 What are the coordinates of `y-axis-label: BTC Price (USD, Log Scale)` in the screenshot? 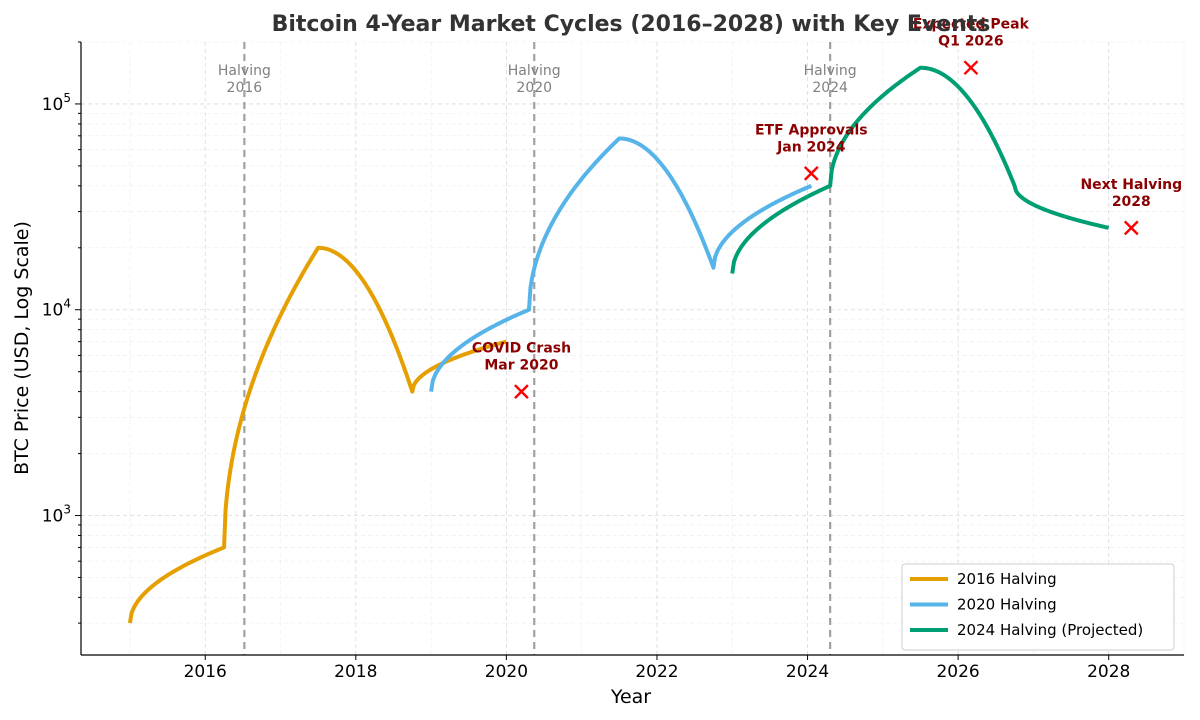 It's located at (22, 348).